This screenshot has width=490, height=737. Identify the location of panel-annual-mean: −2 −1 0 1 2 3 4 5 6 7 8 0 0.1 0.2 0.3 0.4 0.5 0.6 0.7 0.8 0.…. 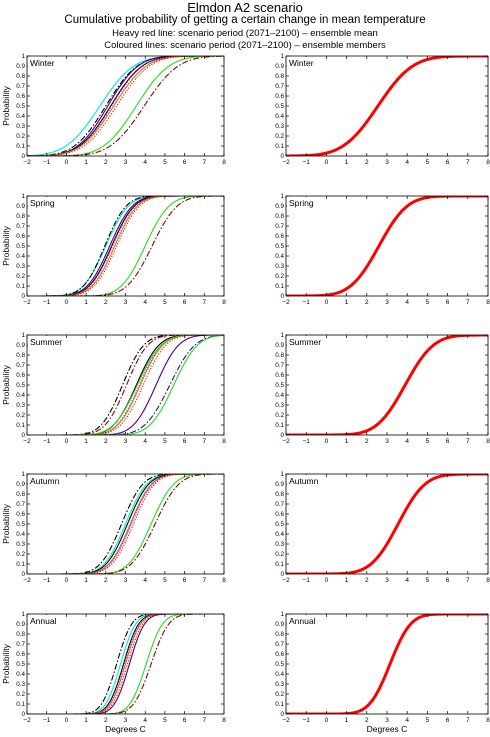
(382, 672).